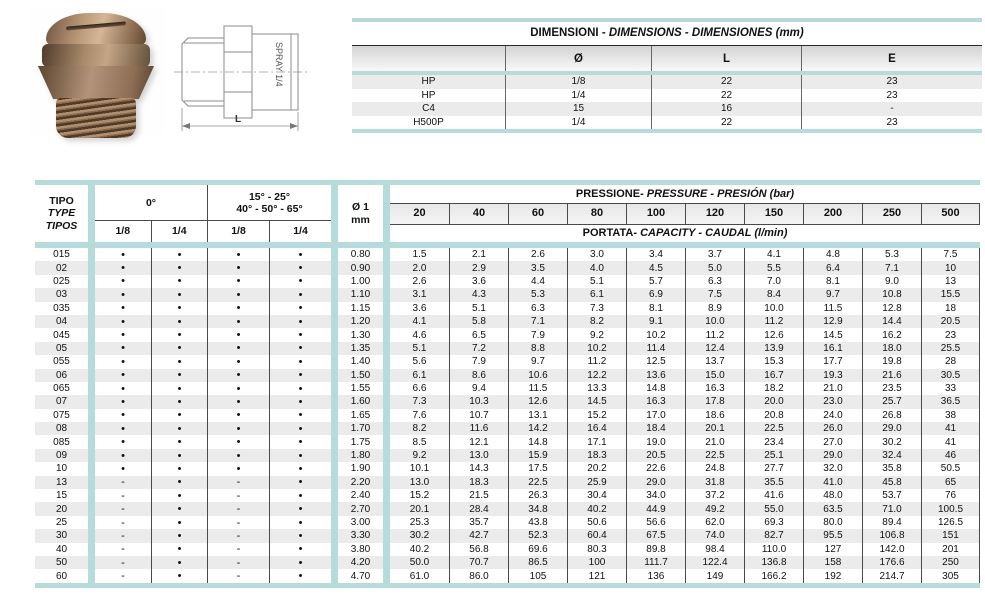 The width and height of the screenshot is (985, 597). What do you see at coordinates (655, 321) in the screenshot?
I see `flow-value-cell: 9.1` at bounding box center [655, 321].